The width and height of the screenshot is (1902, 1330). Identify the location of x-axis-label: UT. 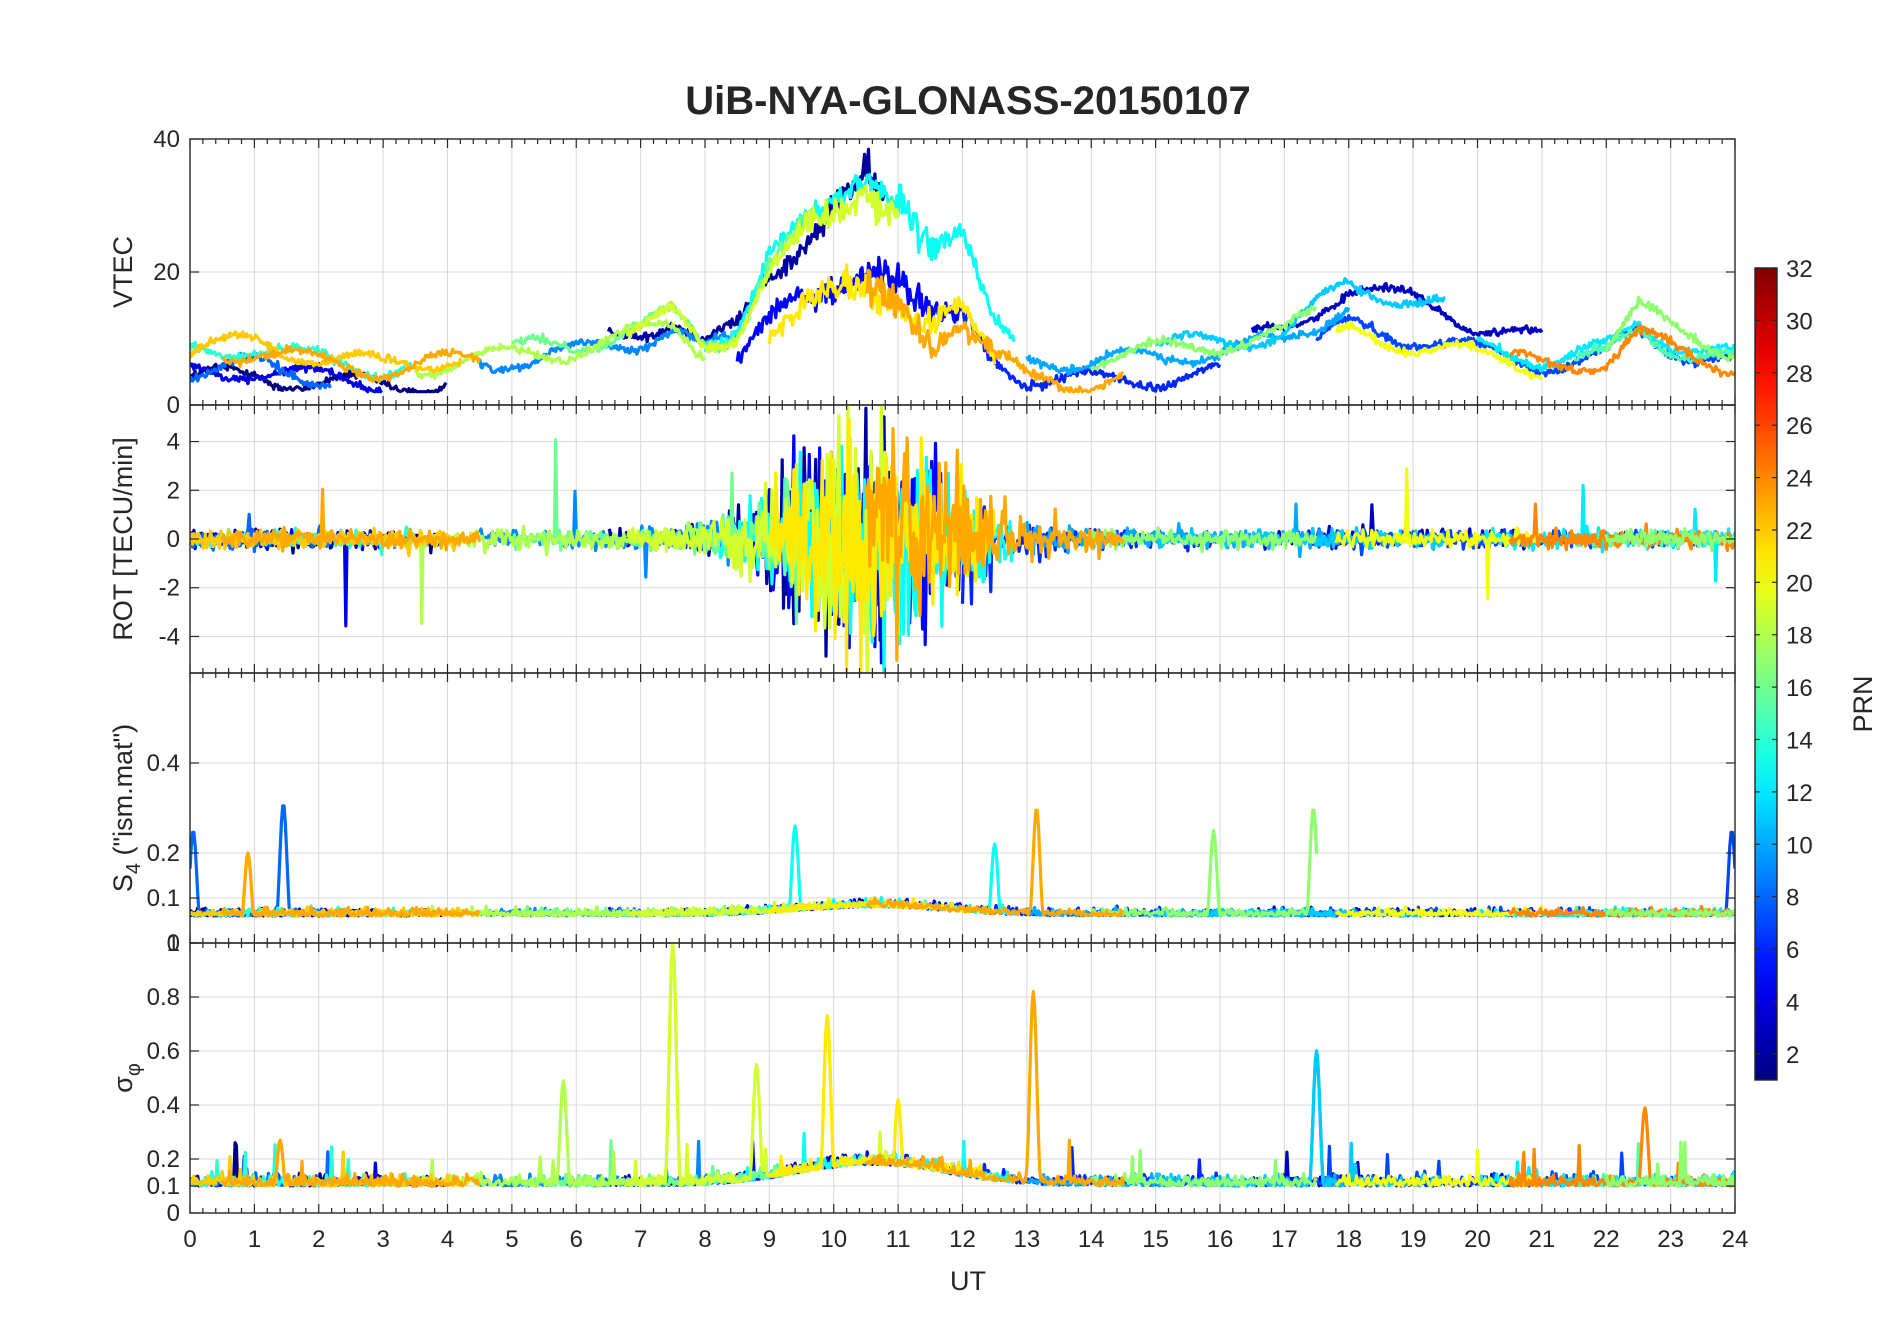
(968, 1281).